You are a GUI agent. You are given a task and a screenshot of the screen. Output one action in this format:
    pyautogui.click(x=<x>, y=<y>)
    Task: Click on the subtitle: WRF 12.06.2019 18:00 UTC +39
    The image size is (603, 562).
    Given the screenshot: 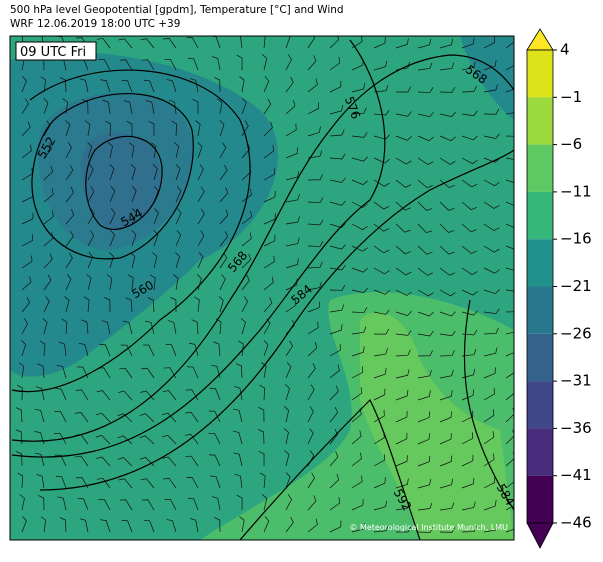 What is the action you would take?
    pyautogui.click(x=95, y=24)
    